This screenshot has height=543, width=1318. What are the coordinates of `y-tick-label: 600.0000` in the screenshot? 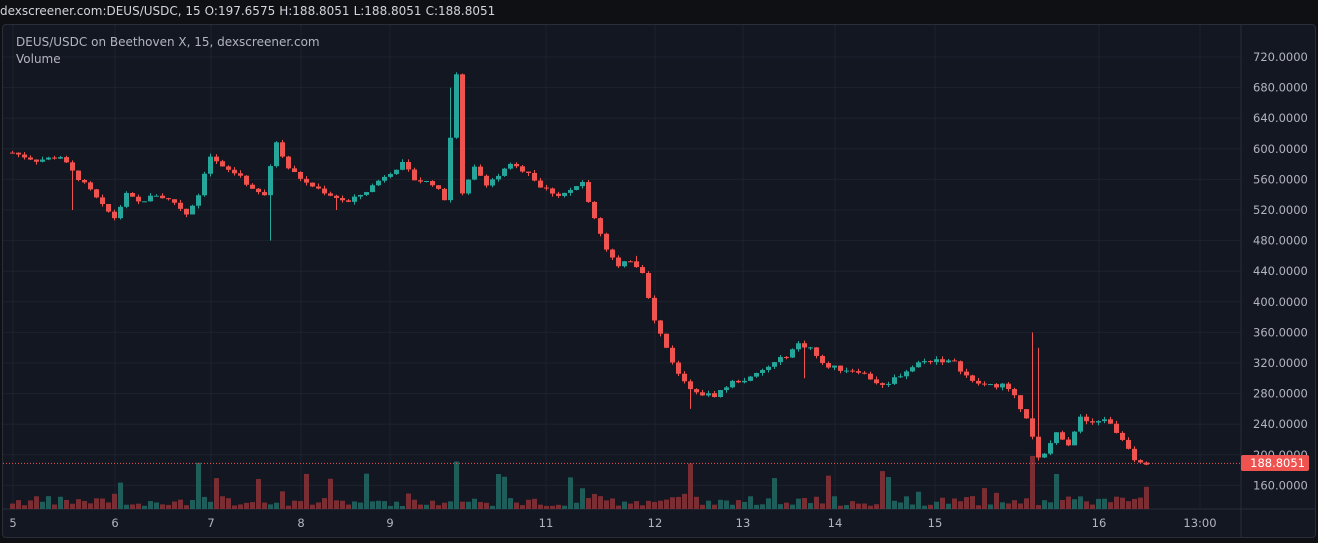 It's located at (1280, 149).